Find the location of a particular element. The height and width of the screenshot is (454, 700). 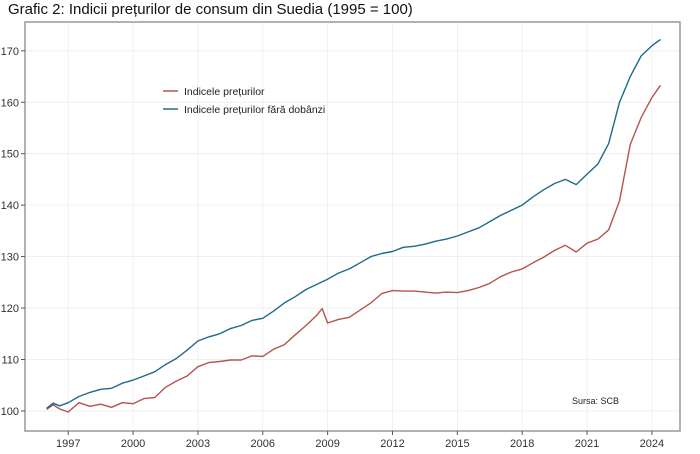

x-tick-label: 2015 is located at coordinates (457, 444).